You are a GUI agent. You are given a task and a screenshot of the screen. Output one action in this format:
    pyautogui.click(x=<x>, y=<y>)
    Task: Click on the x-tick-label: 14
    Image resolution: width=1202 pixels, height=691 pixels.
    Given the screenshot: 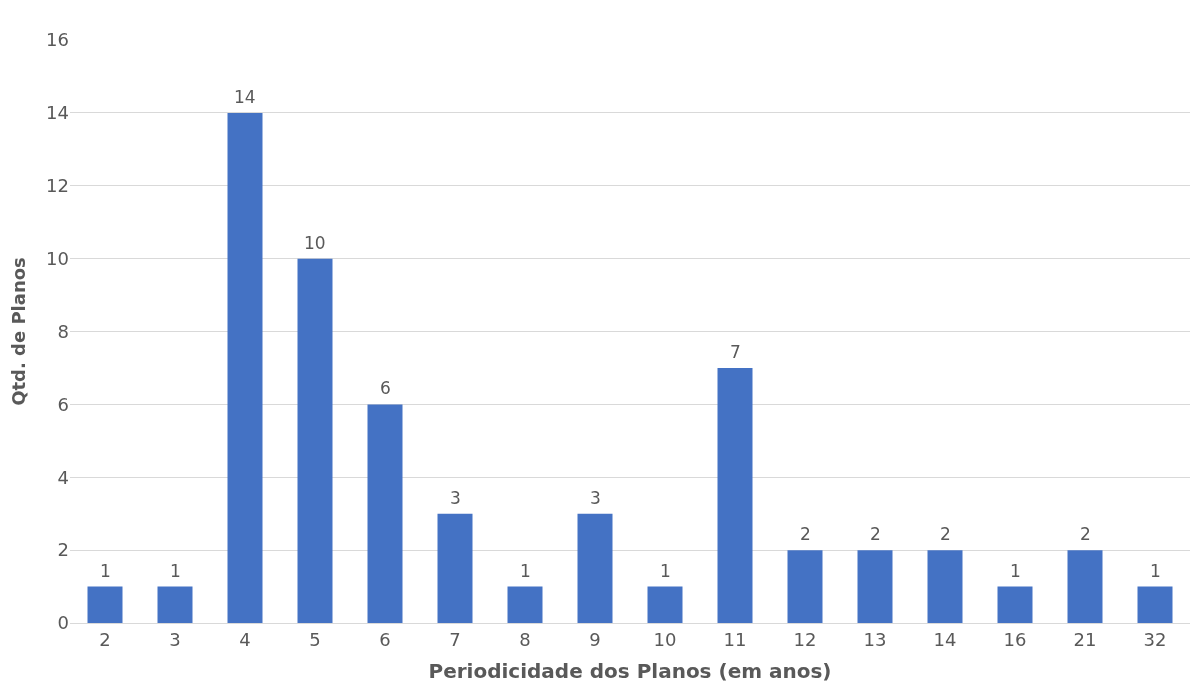 What is the action you would take?
    pyautogui.click(x=945, y=639)
    